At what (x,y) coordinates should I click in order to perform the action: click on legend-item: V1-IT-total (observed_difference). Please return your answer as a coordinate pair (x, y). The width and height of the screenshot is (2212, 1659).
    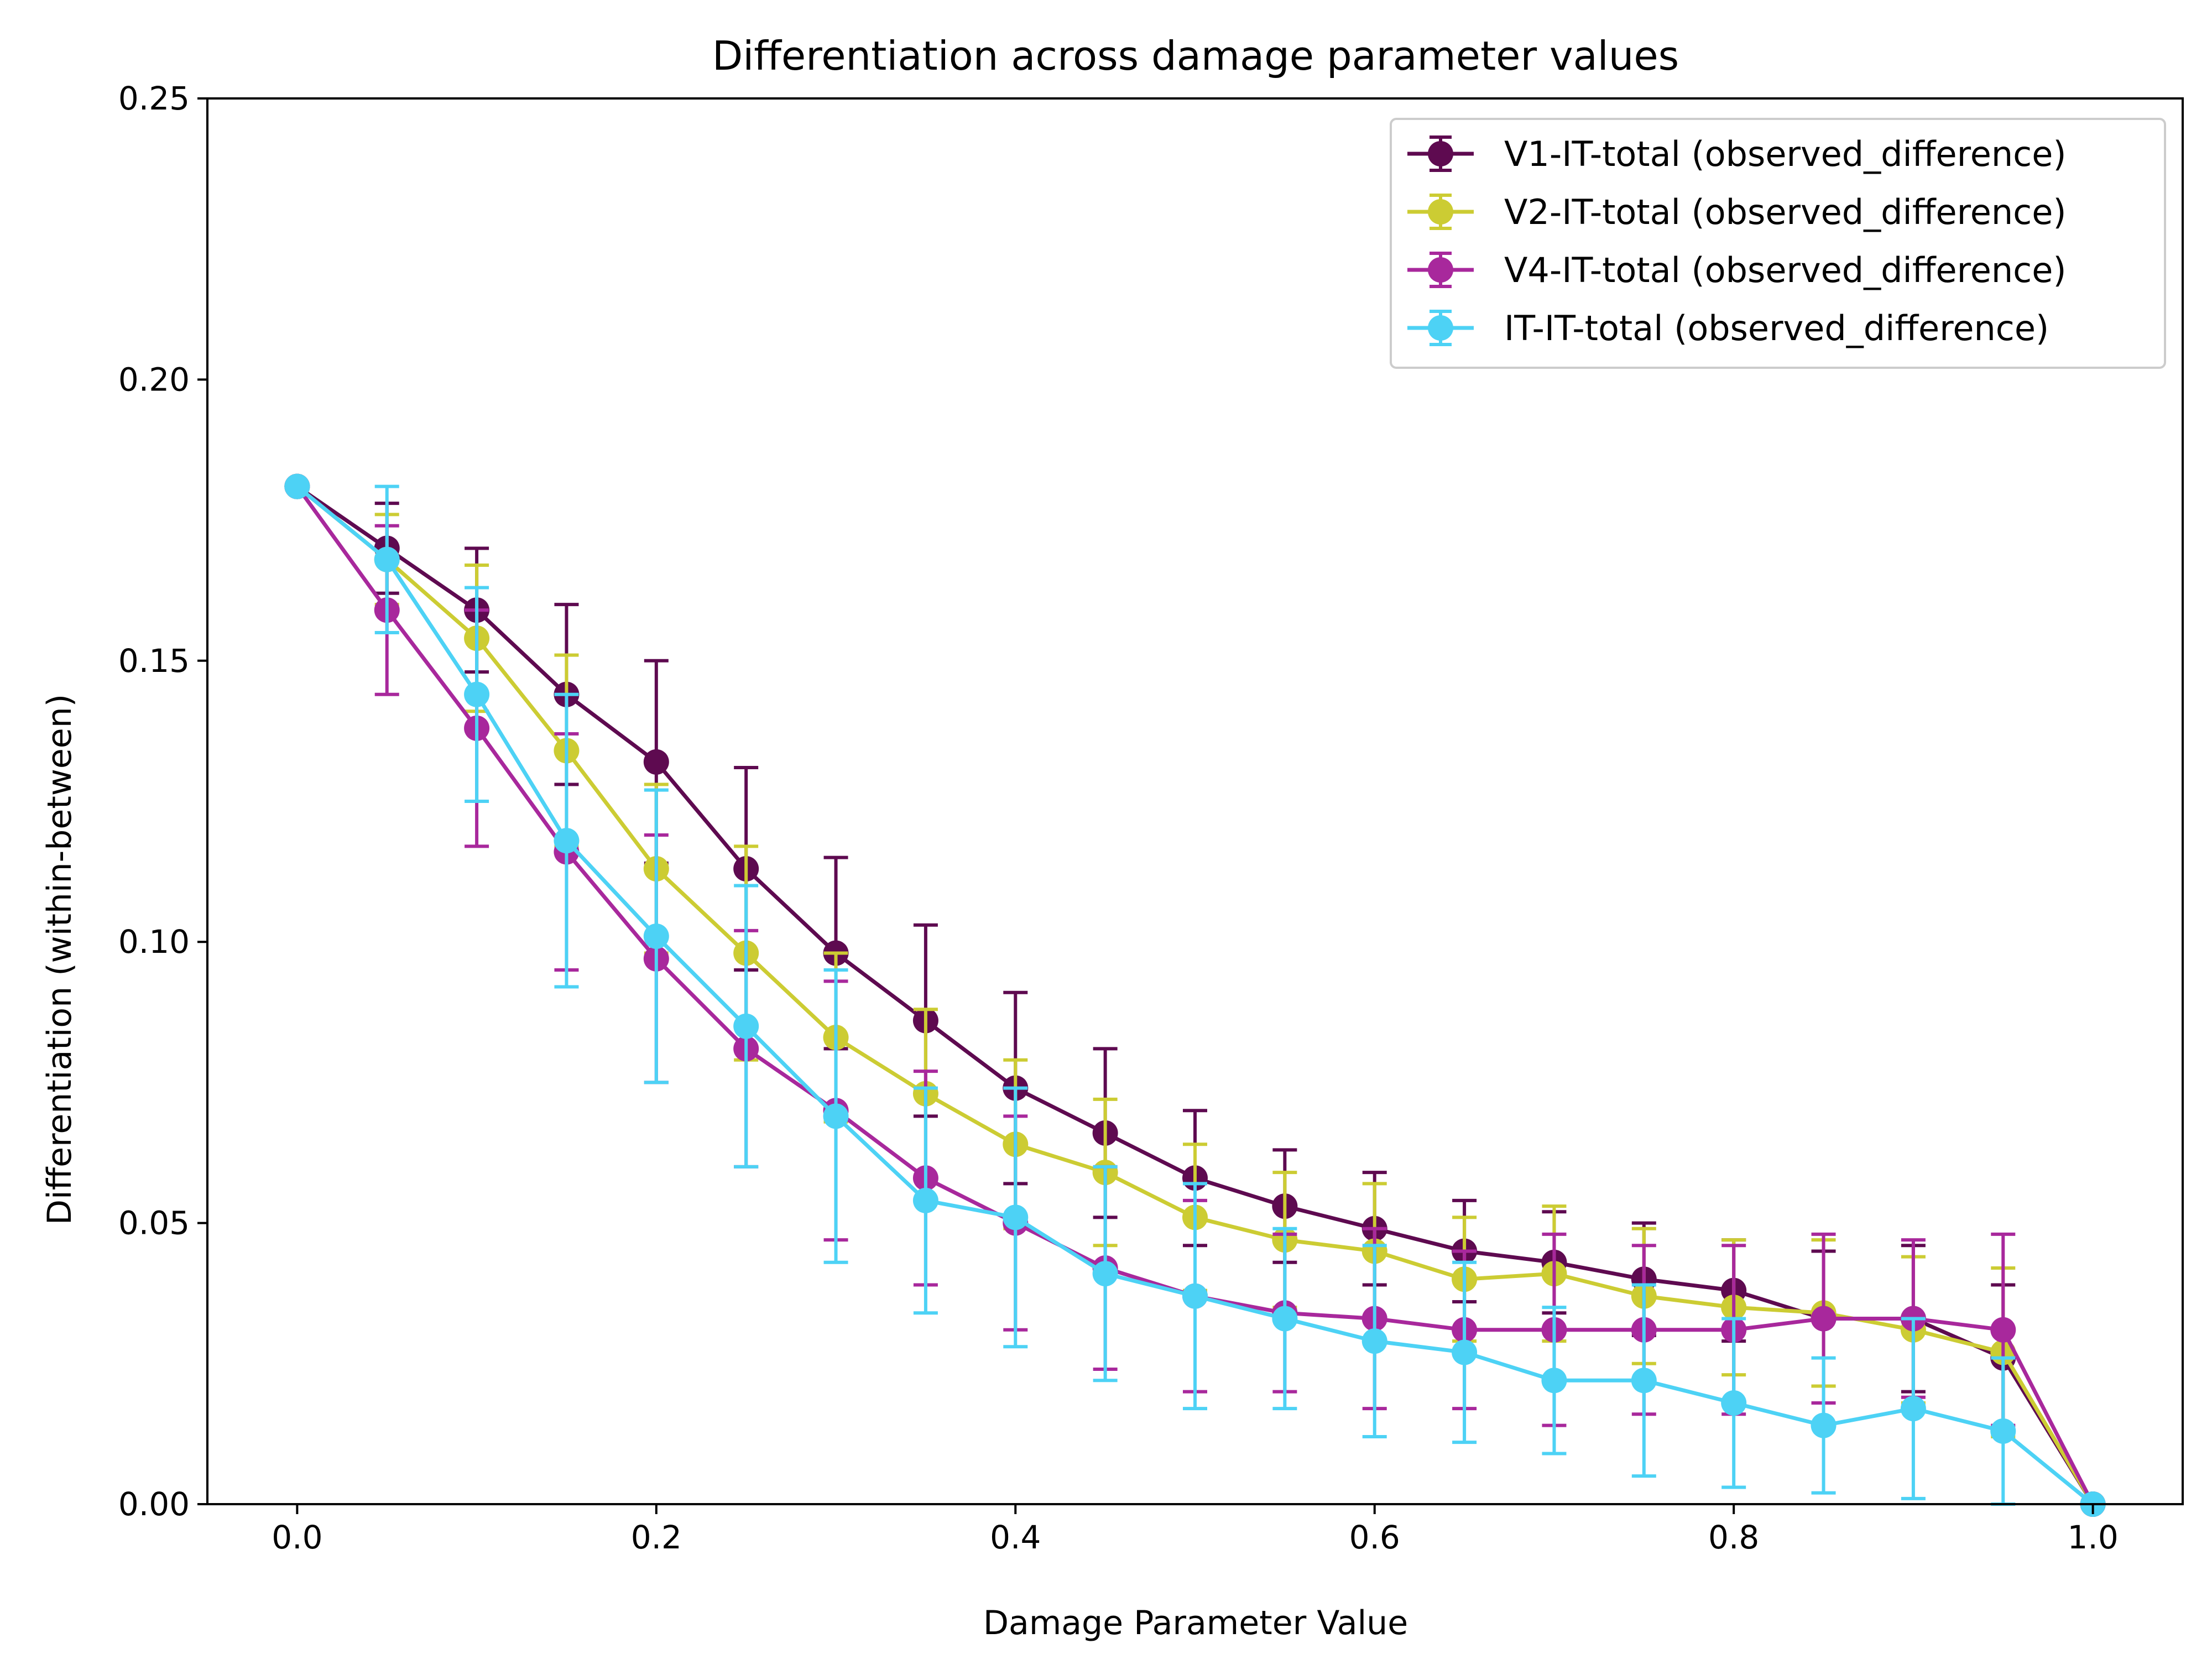
    Looking at the image, I should click on (1737, 154).